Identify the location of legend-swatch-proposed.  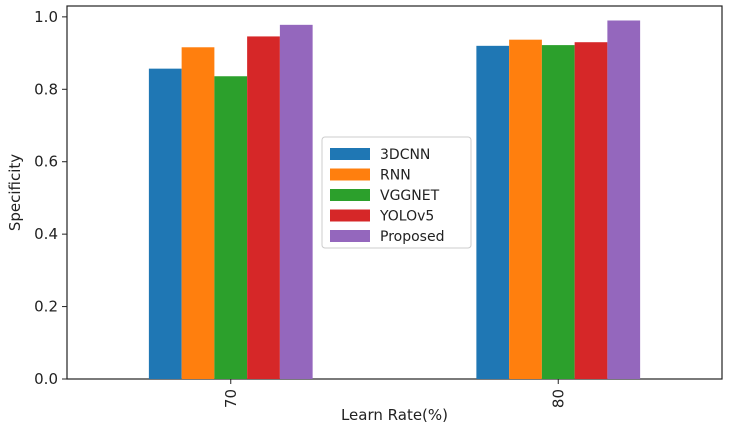
(350, 236).